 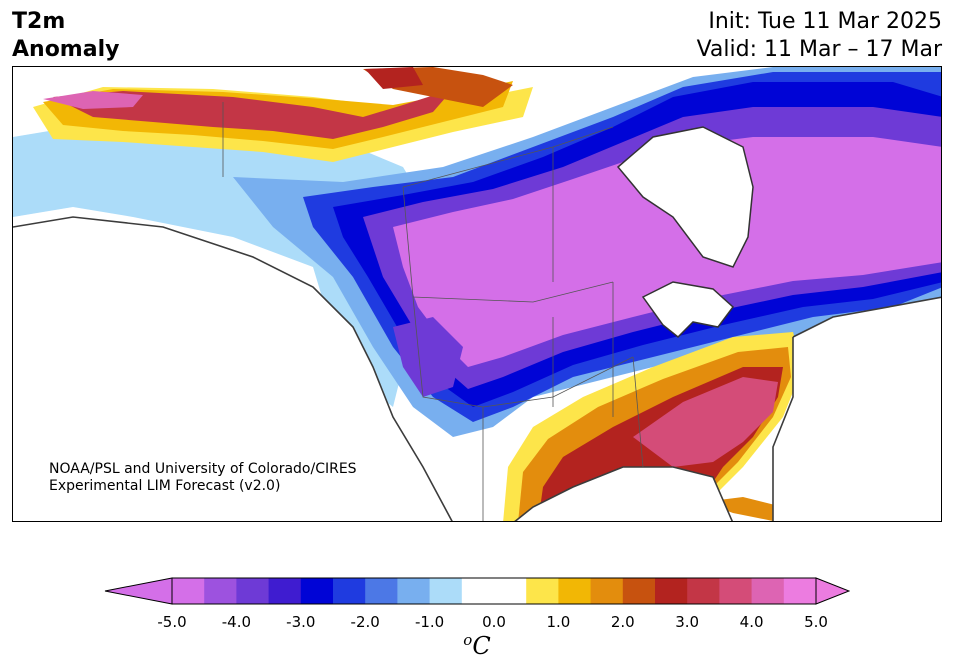 I want to click on colorbar-tick-label: 4.0, so click(x=751, y=622).